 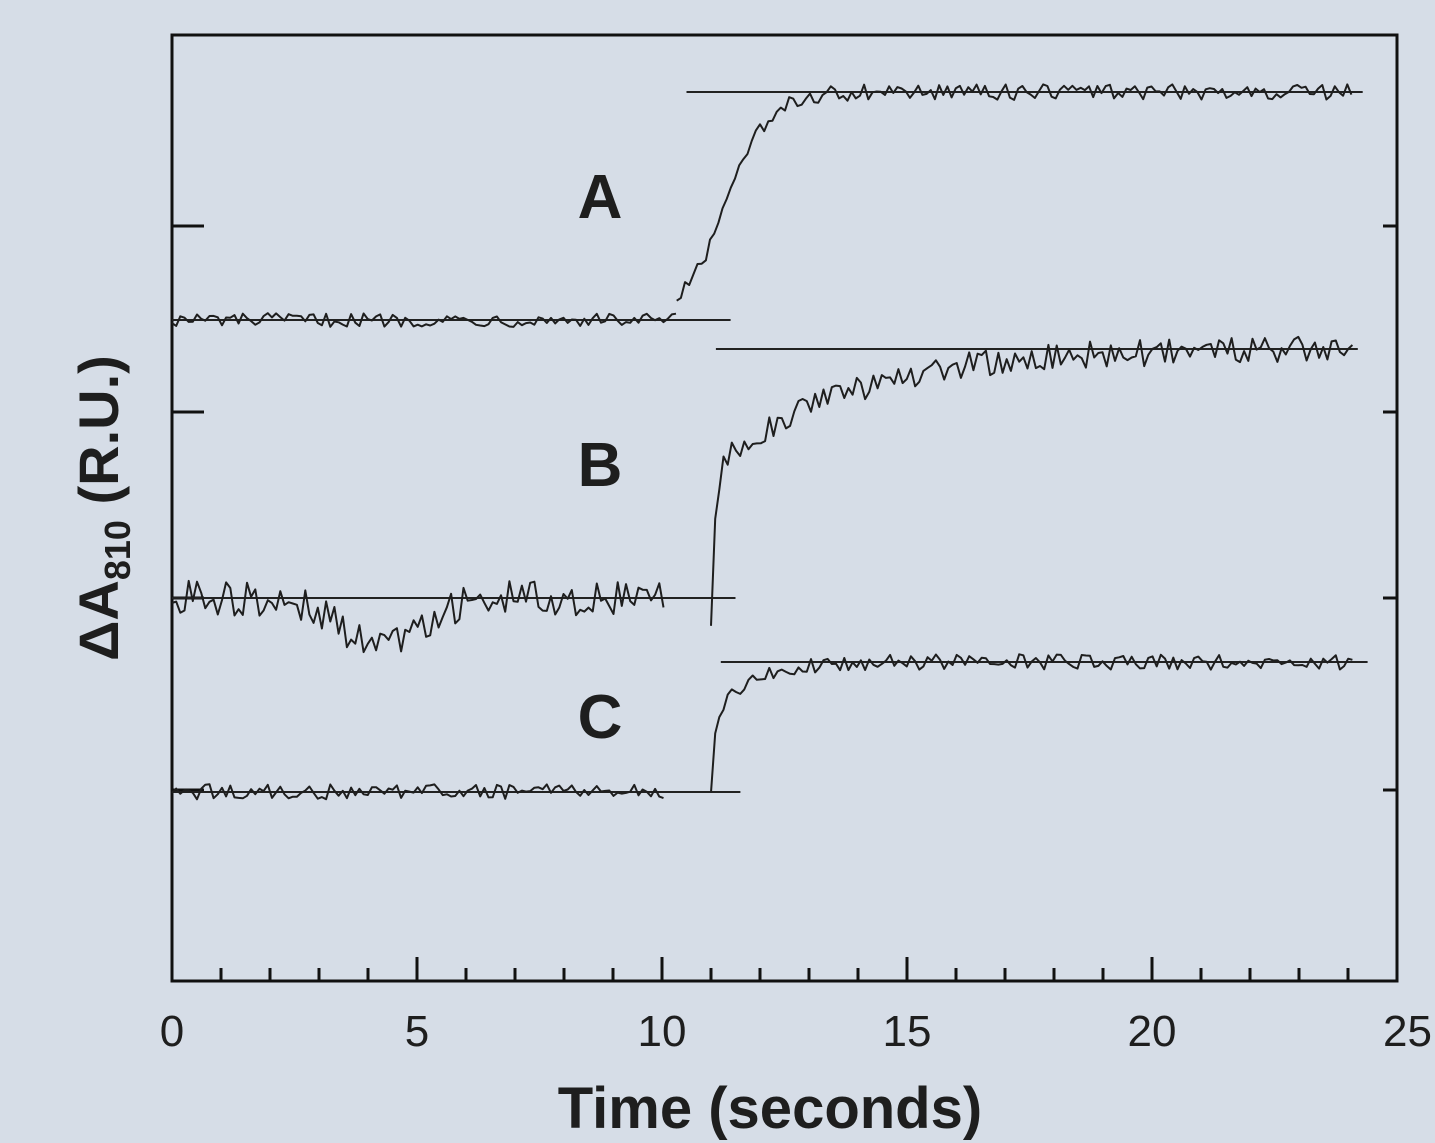 What do you see at coordinates (770, 1108) in the screenshot?
I see `x-axis-label: Time (seconds)` at bounding box center [770, 1108].